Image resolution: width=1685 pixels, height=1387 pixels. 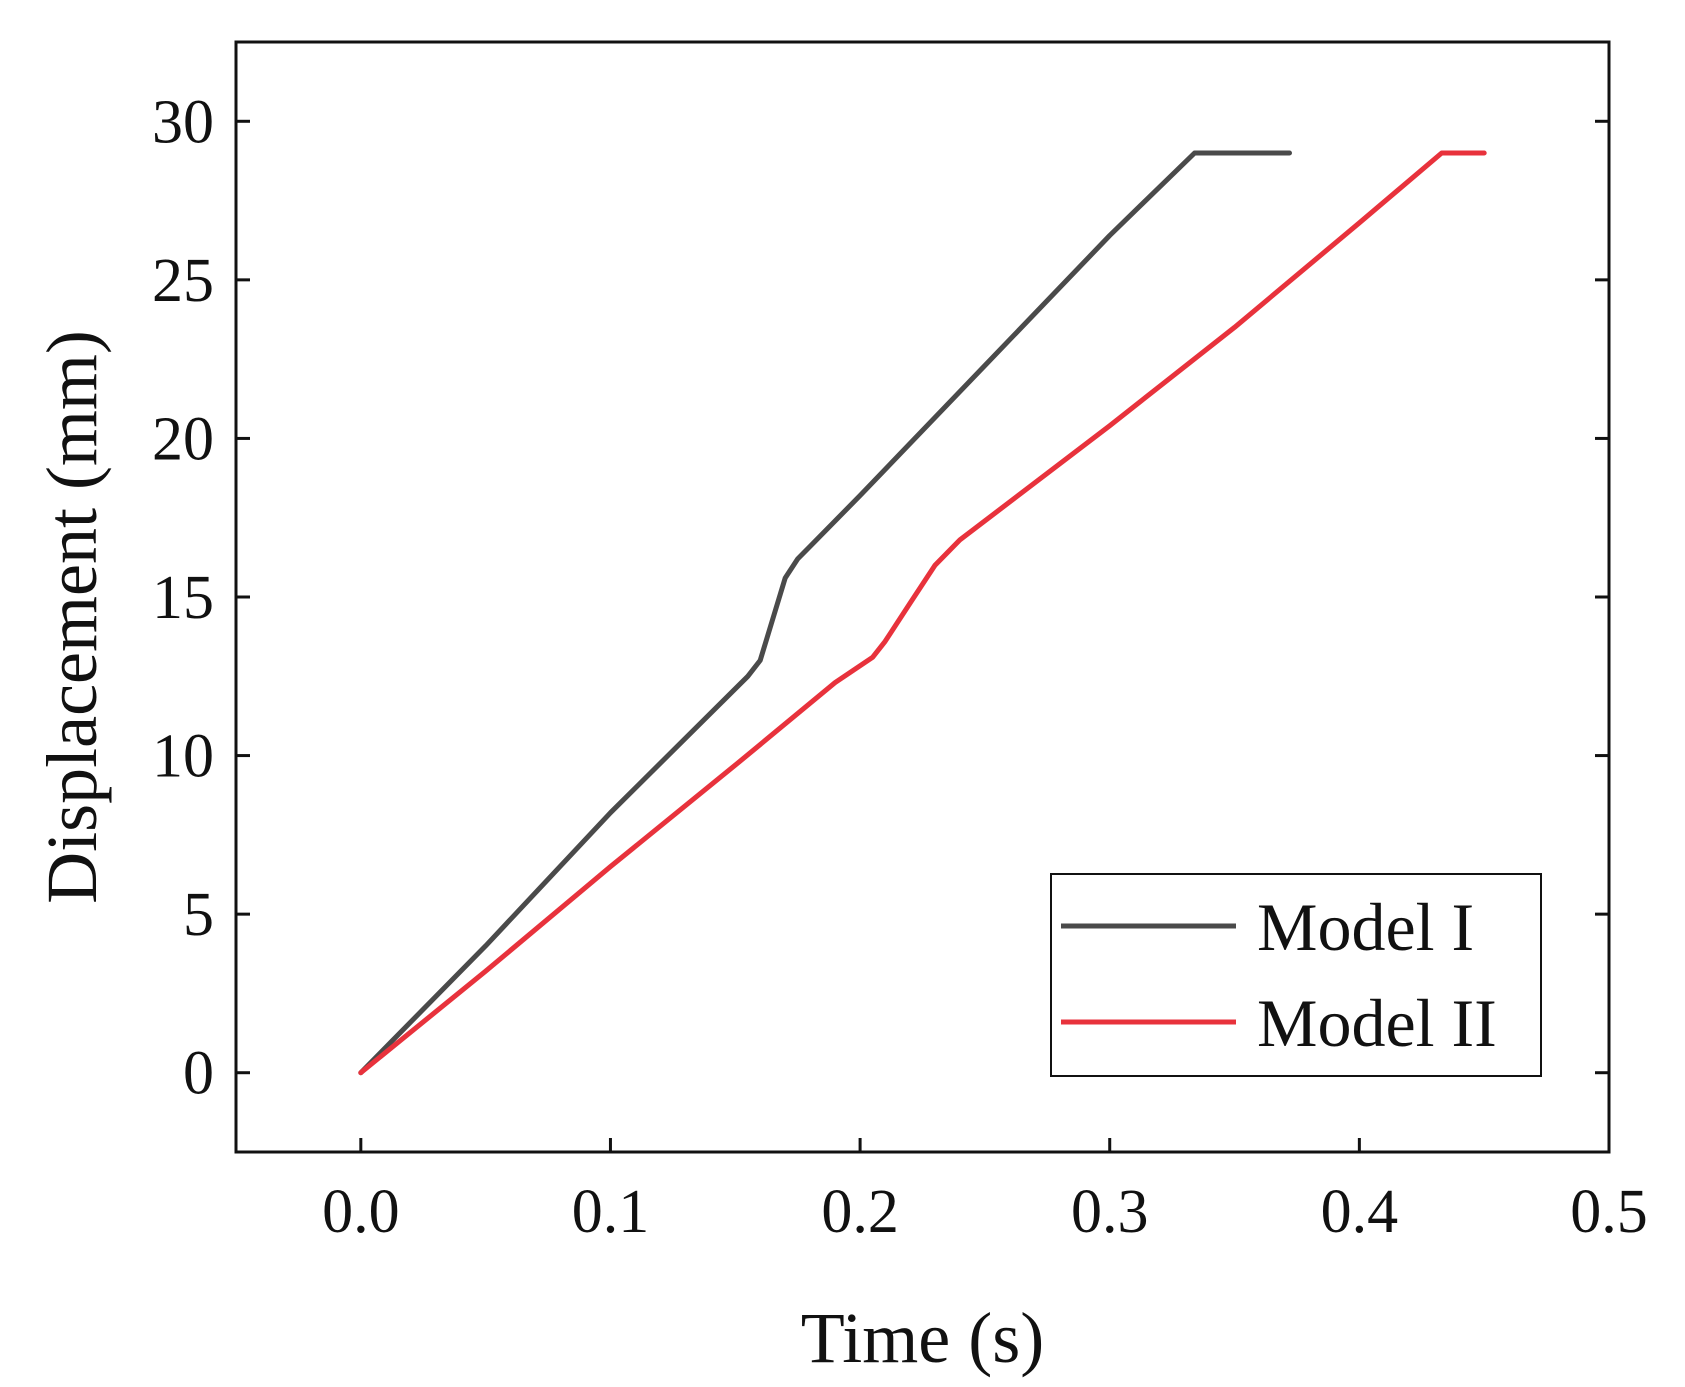 What do you see at coordinates (985, 1192) in the screenshot?
I see `x-axis-ticks: 0.0 0.1 0.2 0.3 0.4 0.5` at bounding box center [985, 1192].